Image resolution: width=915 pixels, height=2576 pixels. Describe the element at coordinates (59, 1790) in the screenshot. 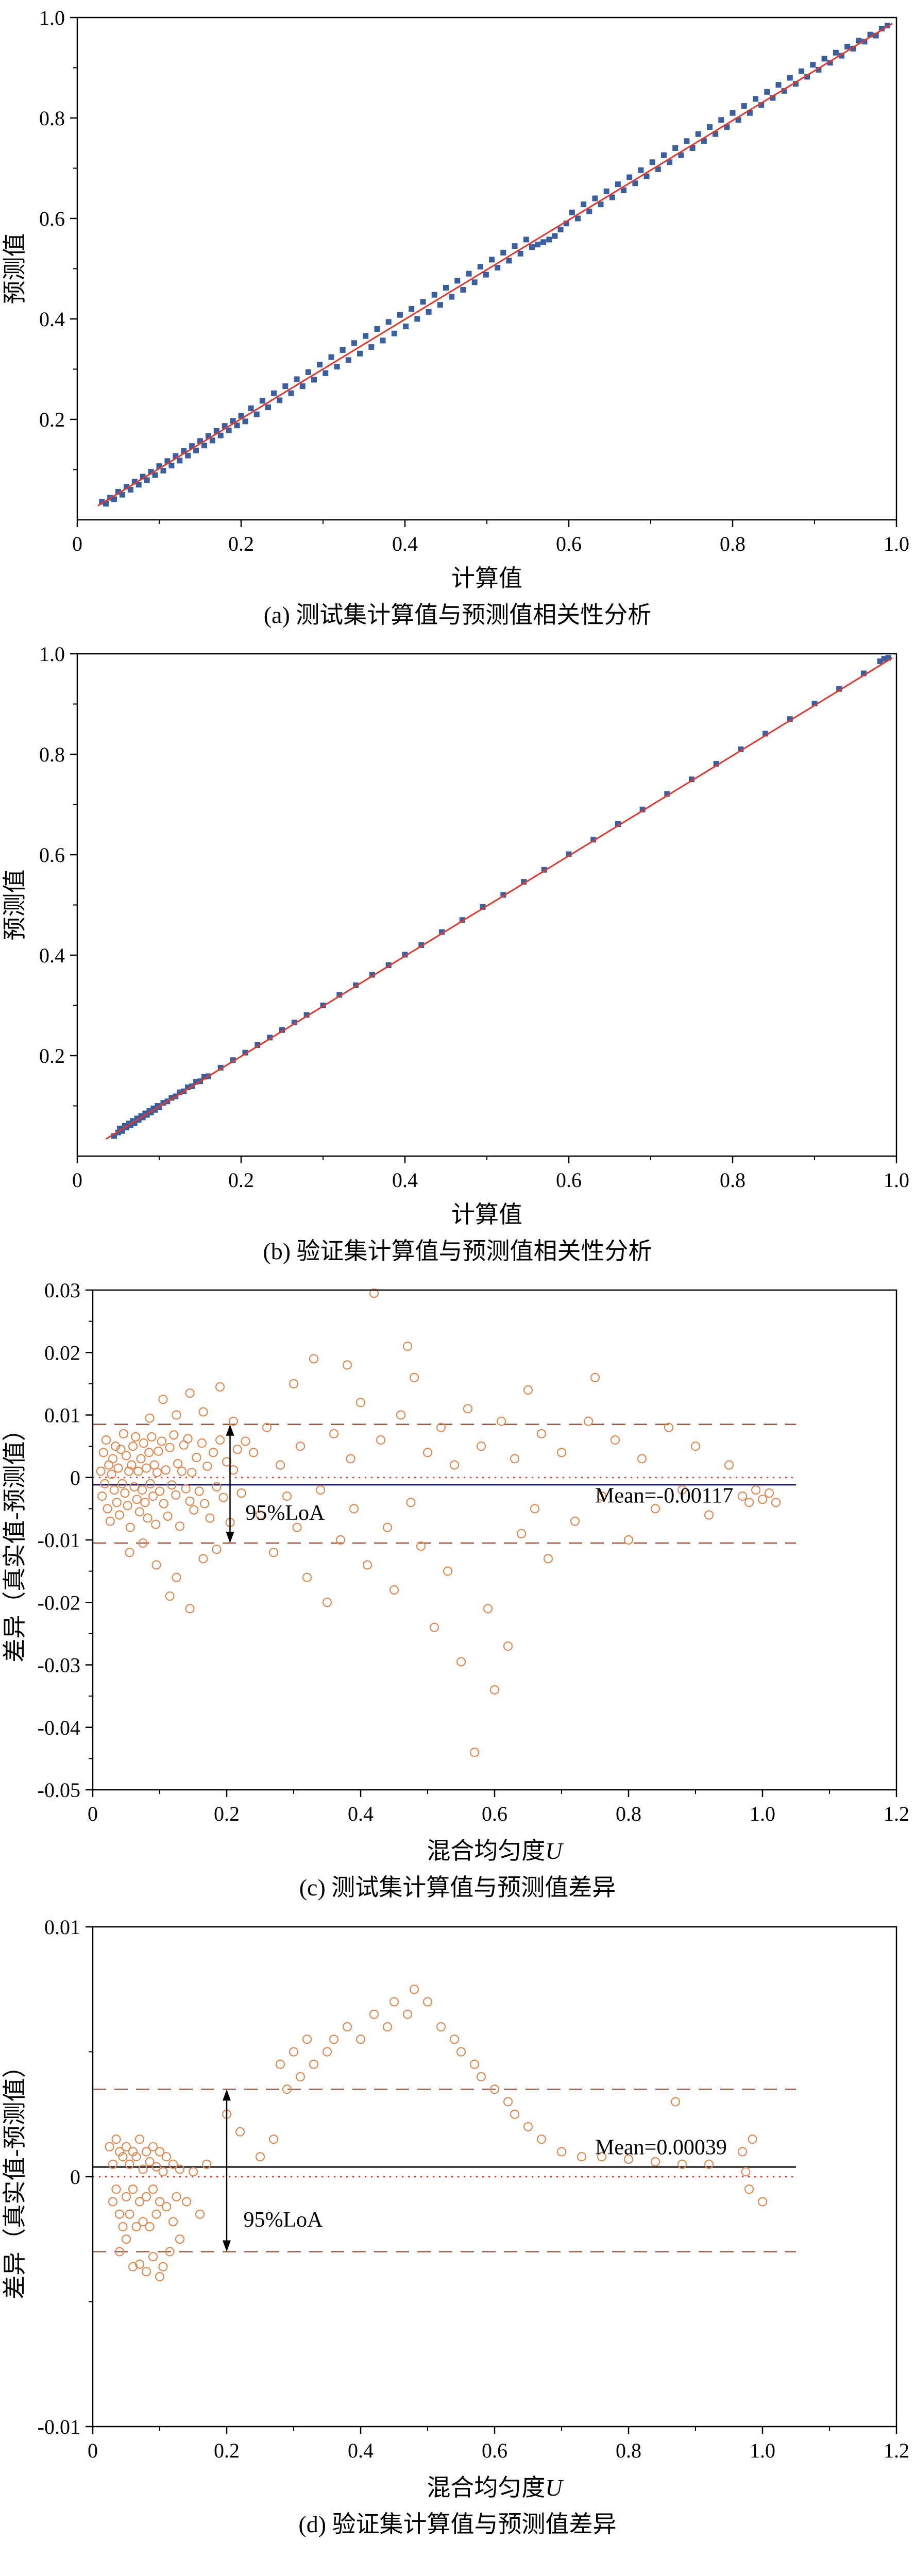

I see `svg-text: -0.05` at that location.